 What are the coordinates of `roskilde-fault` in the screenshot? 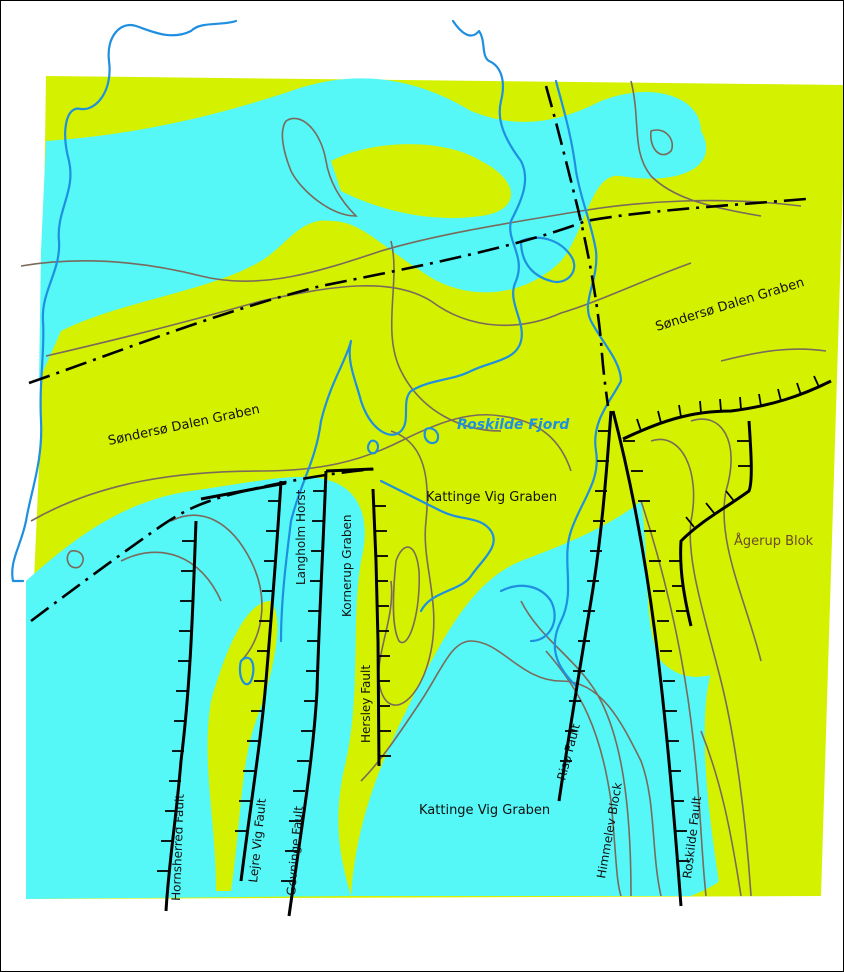 It's located at (647, 658).